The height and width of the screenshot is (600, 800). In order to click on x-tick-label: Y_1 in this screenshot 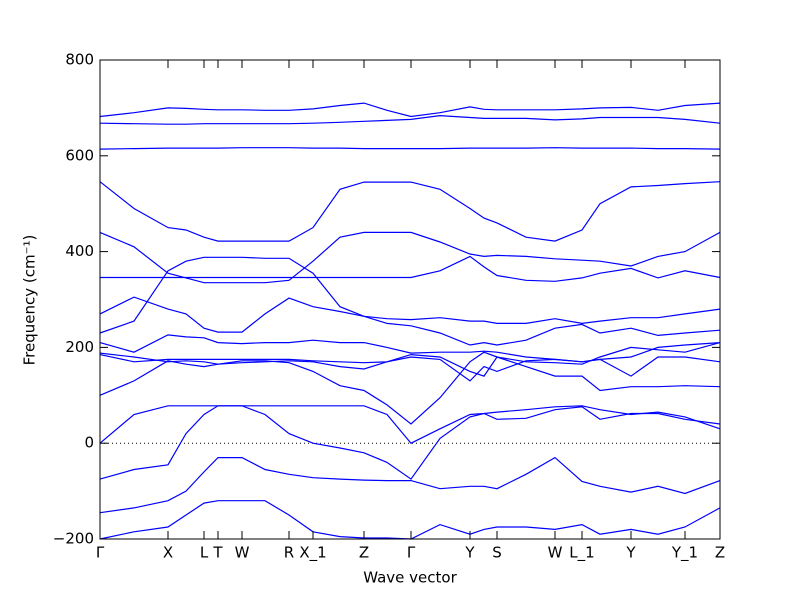, I will do `click(684, 553)`.